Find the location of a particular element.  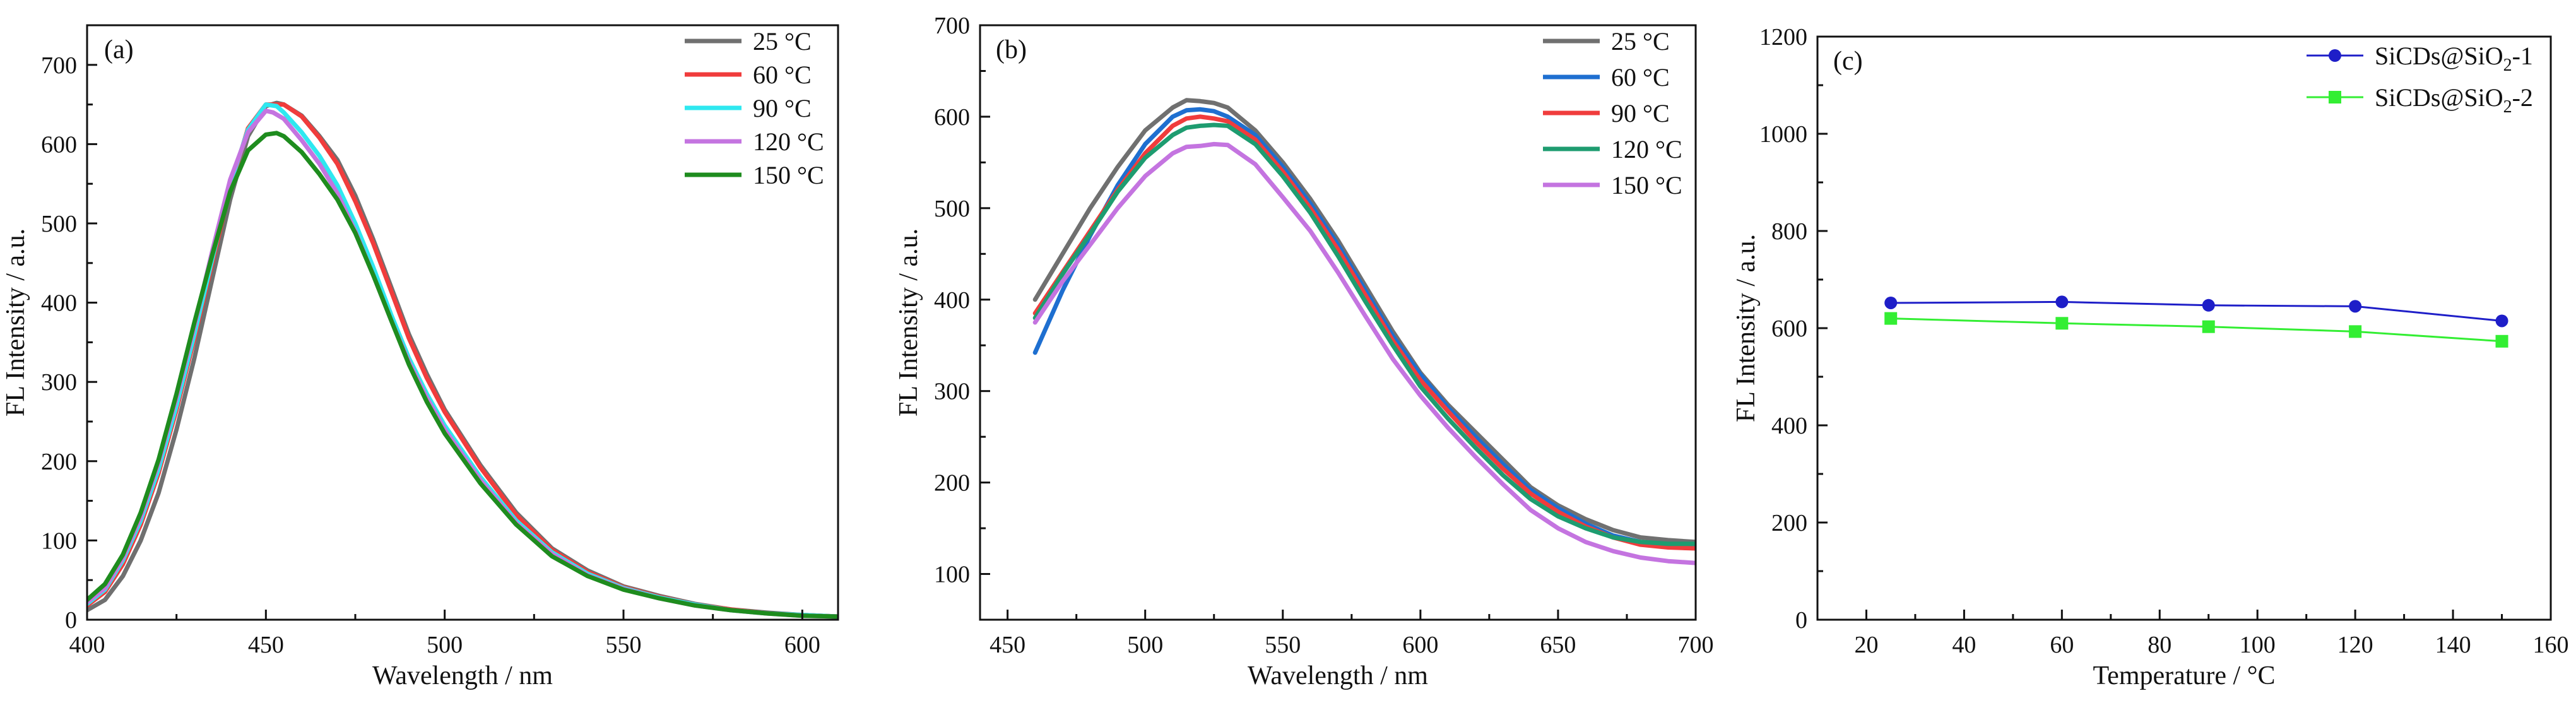

series-group is located at coordinates (2196, 321).